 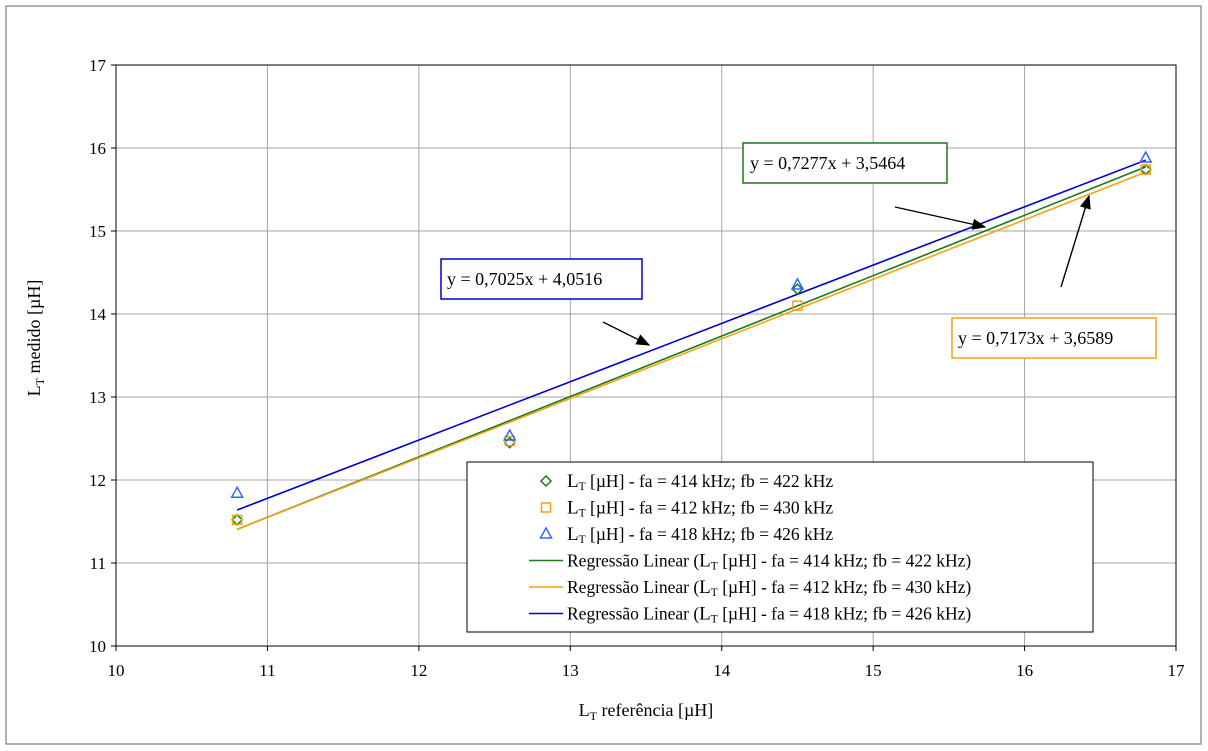 I want to click on legend-label: LT [µH] - fa = 418 kHz; fb = 426 kHz, so click(x=700, y=535).